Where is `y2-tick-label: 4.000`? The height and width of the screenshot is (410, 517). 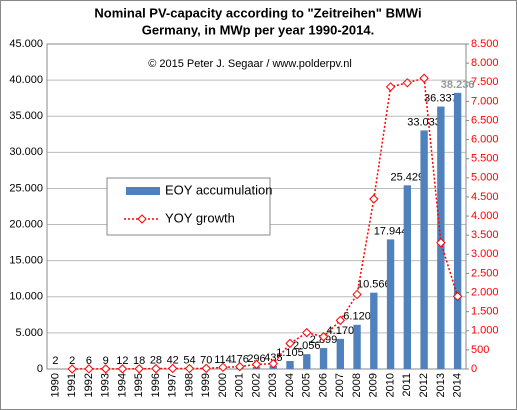 y2-tick-label: 4.000 is located at coordinates (485, 216).